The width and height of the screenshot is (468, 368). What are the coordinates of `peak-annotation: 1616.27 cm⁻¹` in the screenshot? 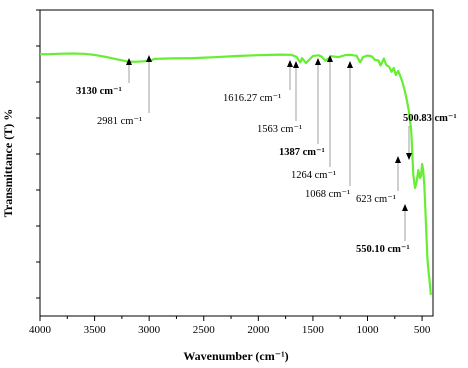 It's located at (258, 82).